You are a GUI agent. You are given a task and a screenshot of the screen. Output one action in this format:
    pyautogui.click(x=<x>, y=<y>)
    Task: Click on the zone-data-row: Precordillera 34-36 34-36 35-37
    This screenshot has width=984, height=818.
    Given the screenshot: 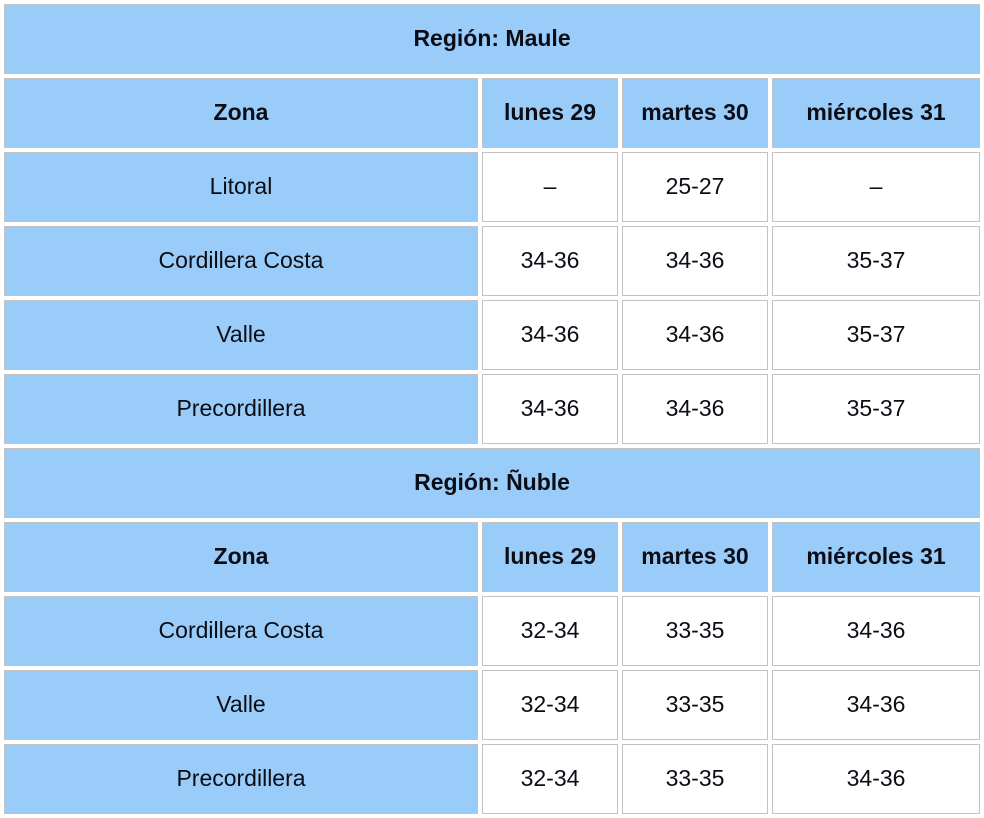 What is the action you would take?
    pyautogui.click(x=492, y=409)
    